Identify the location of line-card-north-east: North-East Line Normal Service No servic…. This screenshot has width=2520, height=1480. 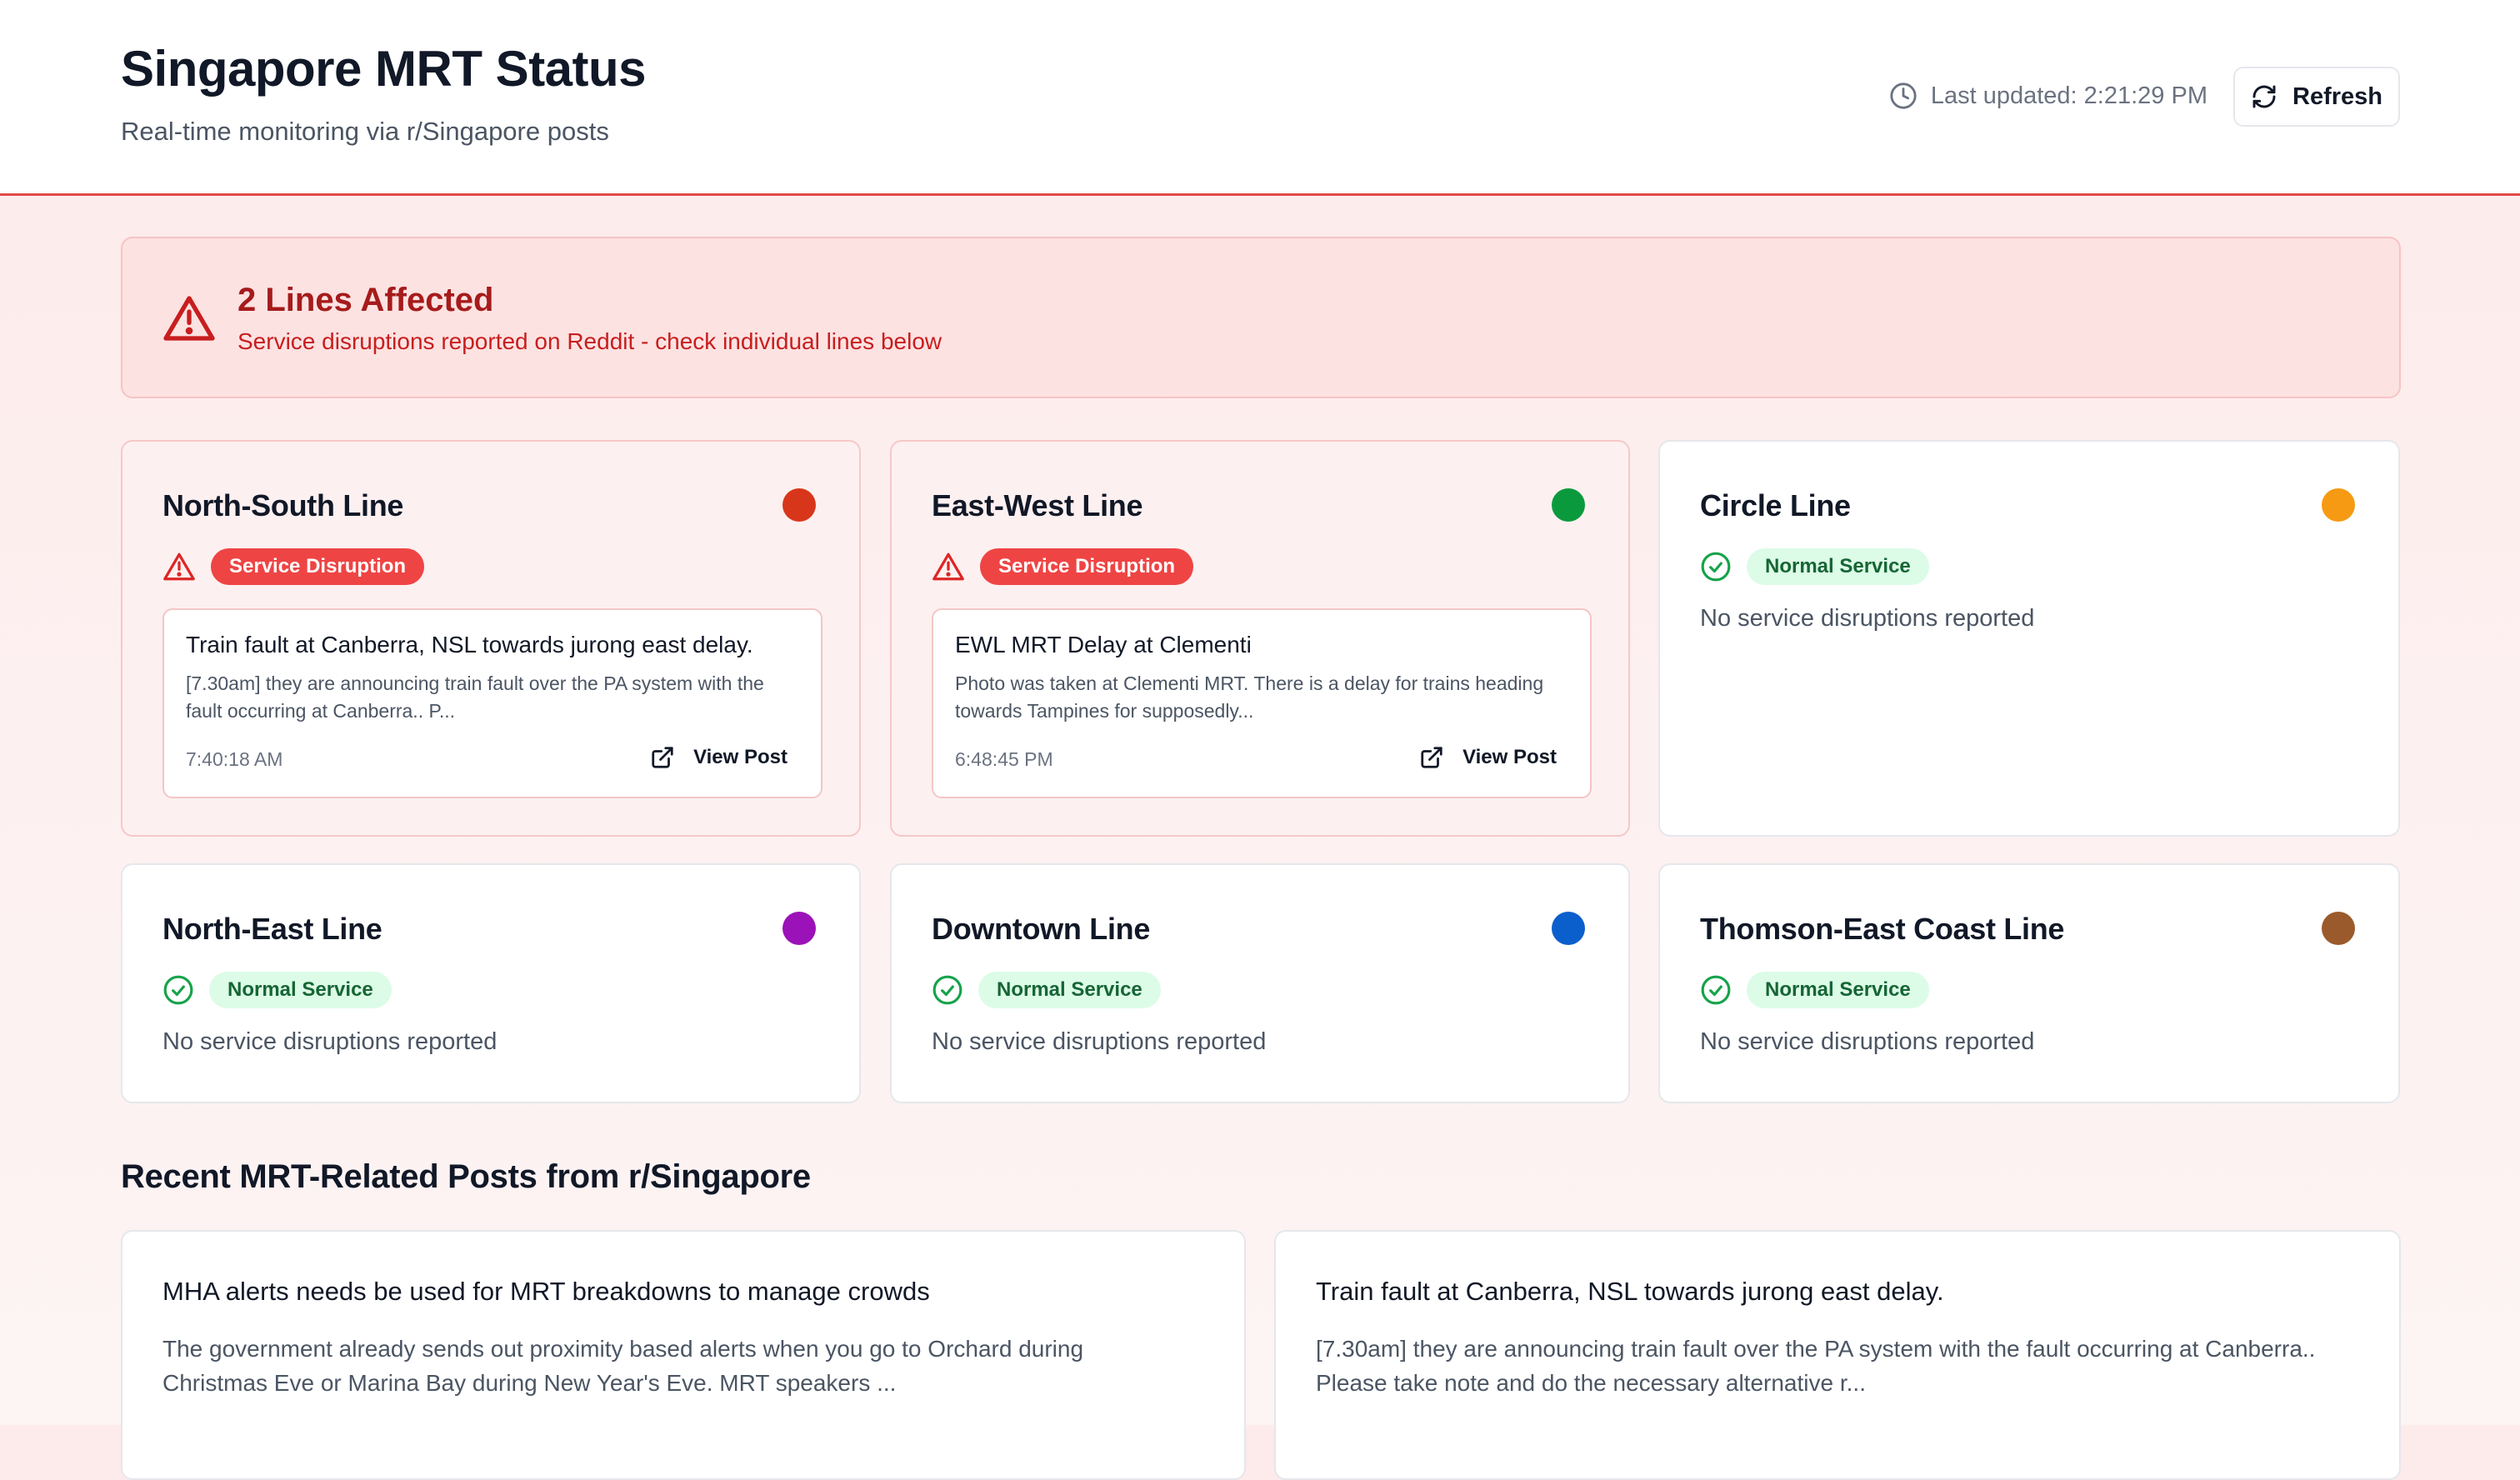
(491, 983).